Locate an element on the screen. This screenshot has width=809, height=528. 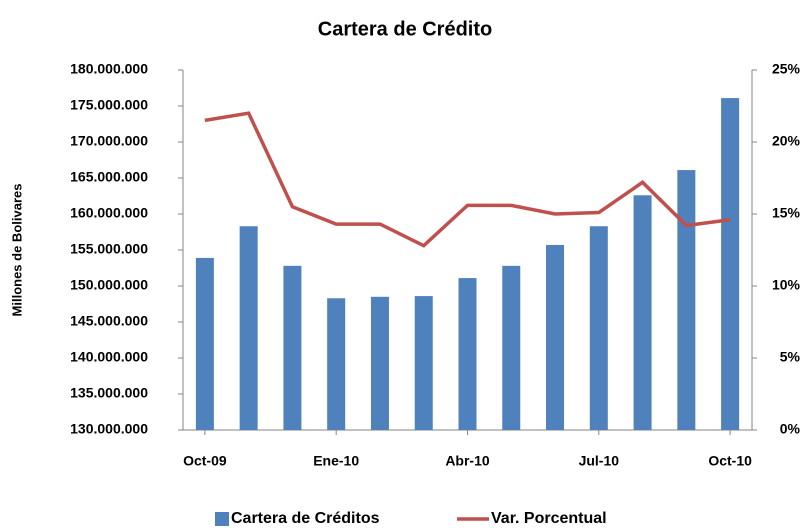
y-tick-label: 165.000.000 is located at coordinates (109, 177).